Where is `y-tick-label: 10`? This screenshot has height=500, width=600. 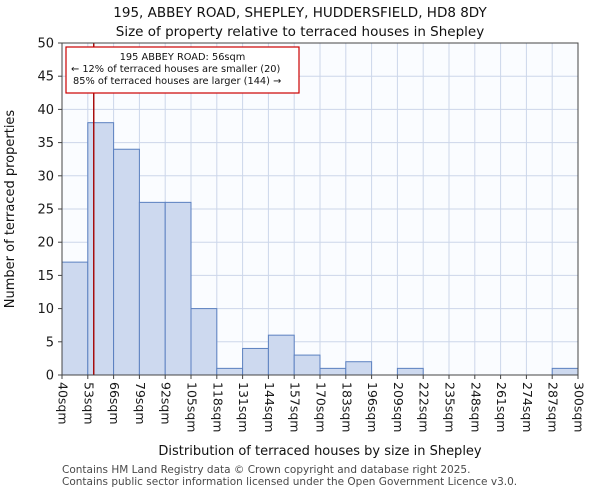 y-tick-label: 10 is located at coordinates (45, 309).